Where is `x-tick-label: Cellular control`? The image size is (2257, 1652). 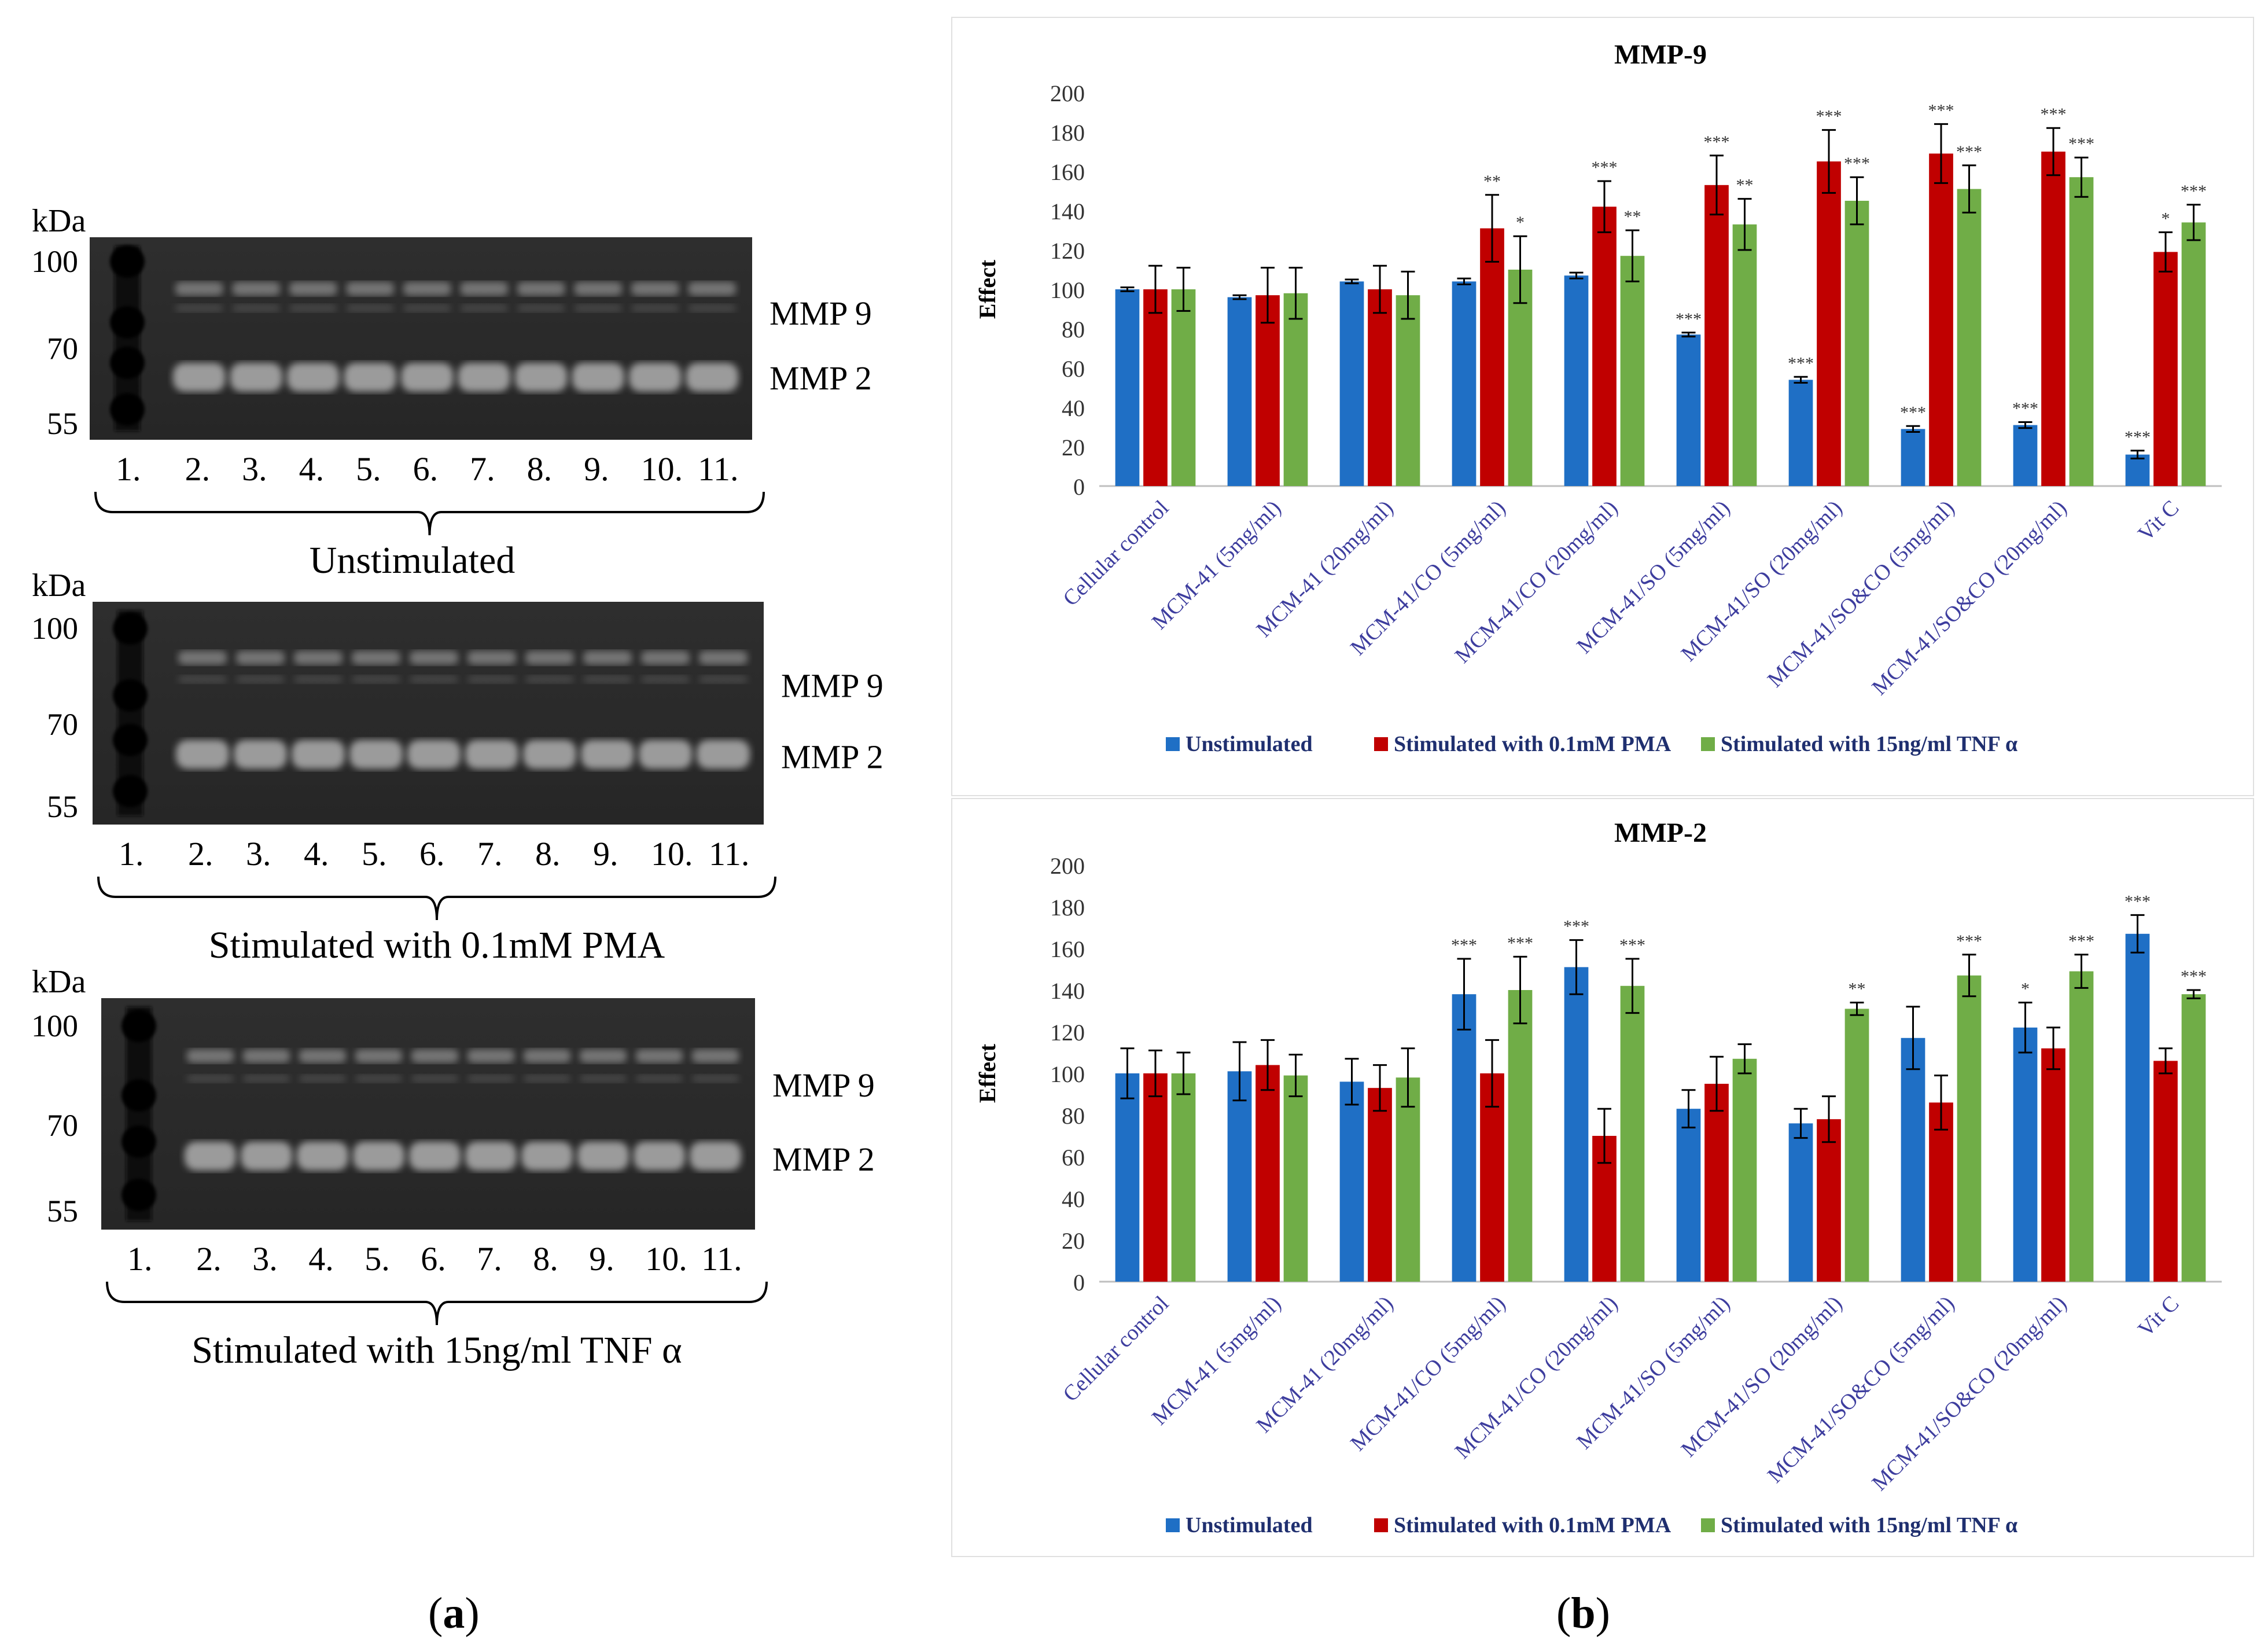
x-tick-label: Cellular control is located at coordinates (1115, 1349).